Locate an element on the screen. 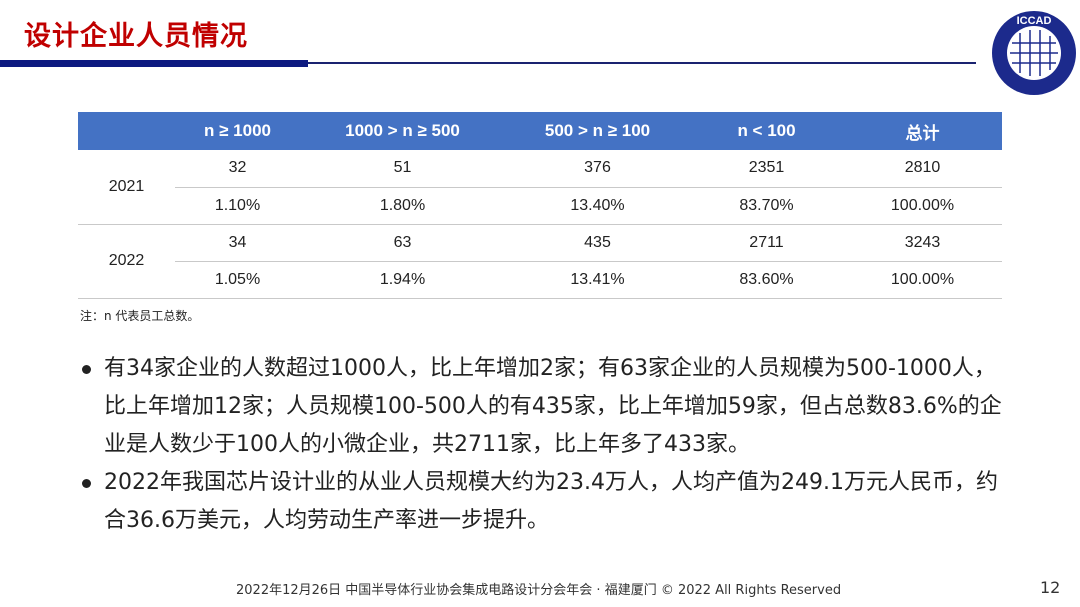 This screenshot has width=1080, height=607. header-col: 1000 > n ≥ 500 is located at coordinates (402, 131).